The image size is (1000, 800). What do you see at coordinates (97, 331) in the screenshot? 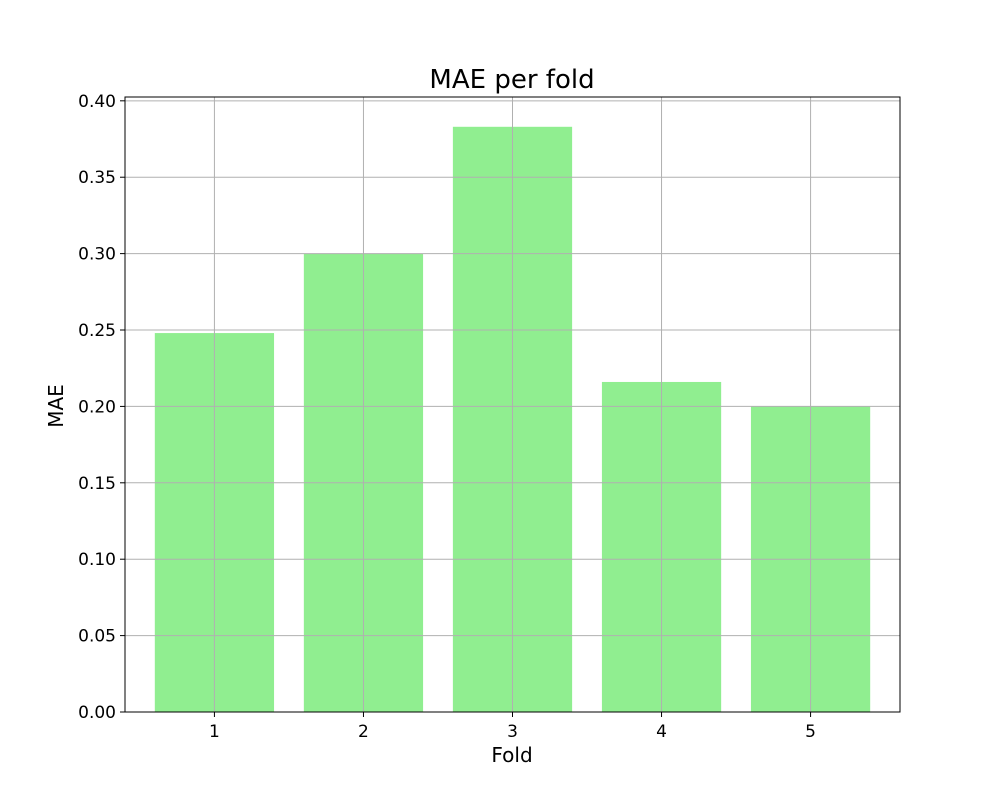
I see `y-tick-label: 0.25` at bounding box center [97, 331].